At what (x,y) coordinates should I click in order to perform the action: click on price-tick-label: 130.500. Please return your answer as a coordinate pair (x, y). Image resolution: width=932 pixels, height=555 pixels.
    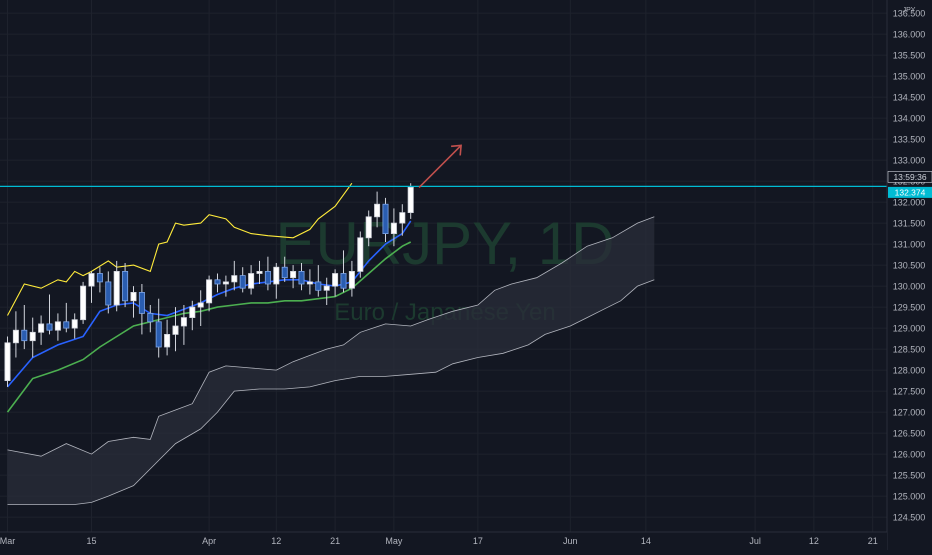
    Looking at the image, I should click on (909, 266).